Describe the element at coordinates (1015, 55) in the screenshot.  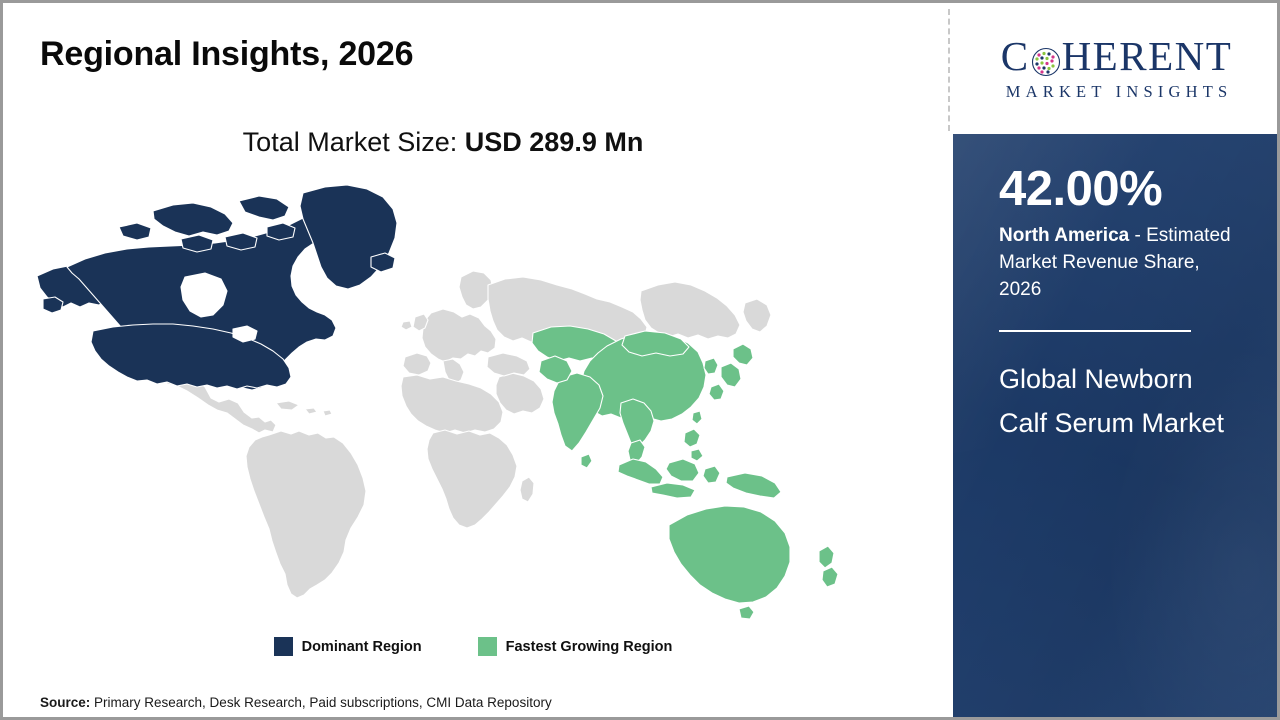
I see `brand-word-part1: C` at that location.